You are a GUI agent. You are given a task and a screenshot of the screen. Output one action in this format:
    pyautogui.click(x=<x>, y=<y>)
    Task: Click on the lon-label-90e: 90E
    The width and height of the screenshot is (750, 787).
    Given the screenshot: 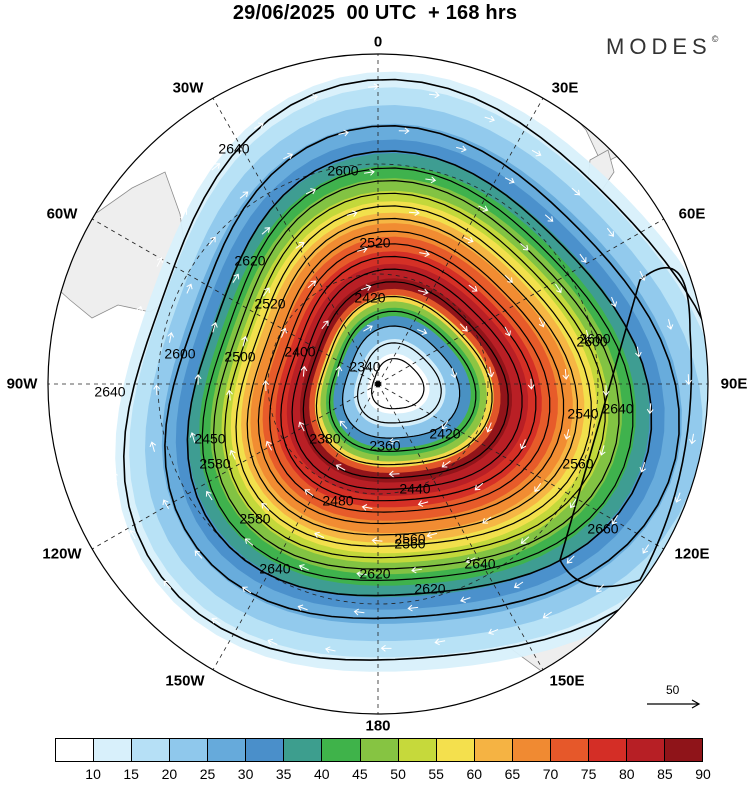 What is the action you would take?
    pyautogui.click(x=734, y=384)
    